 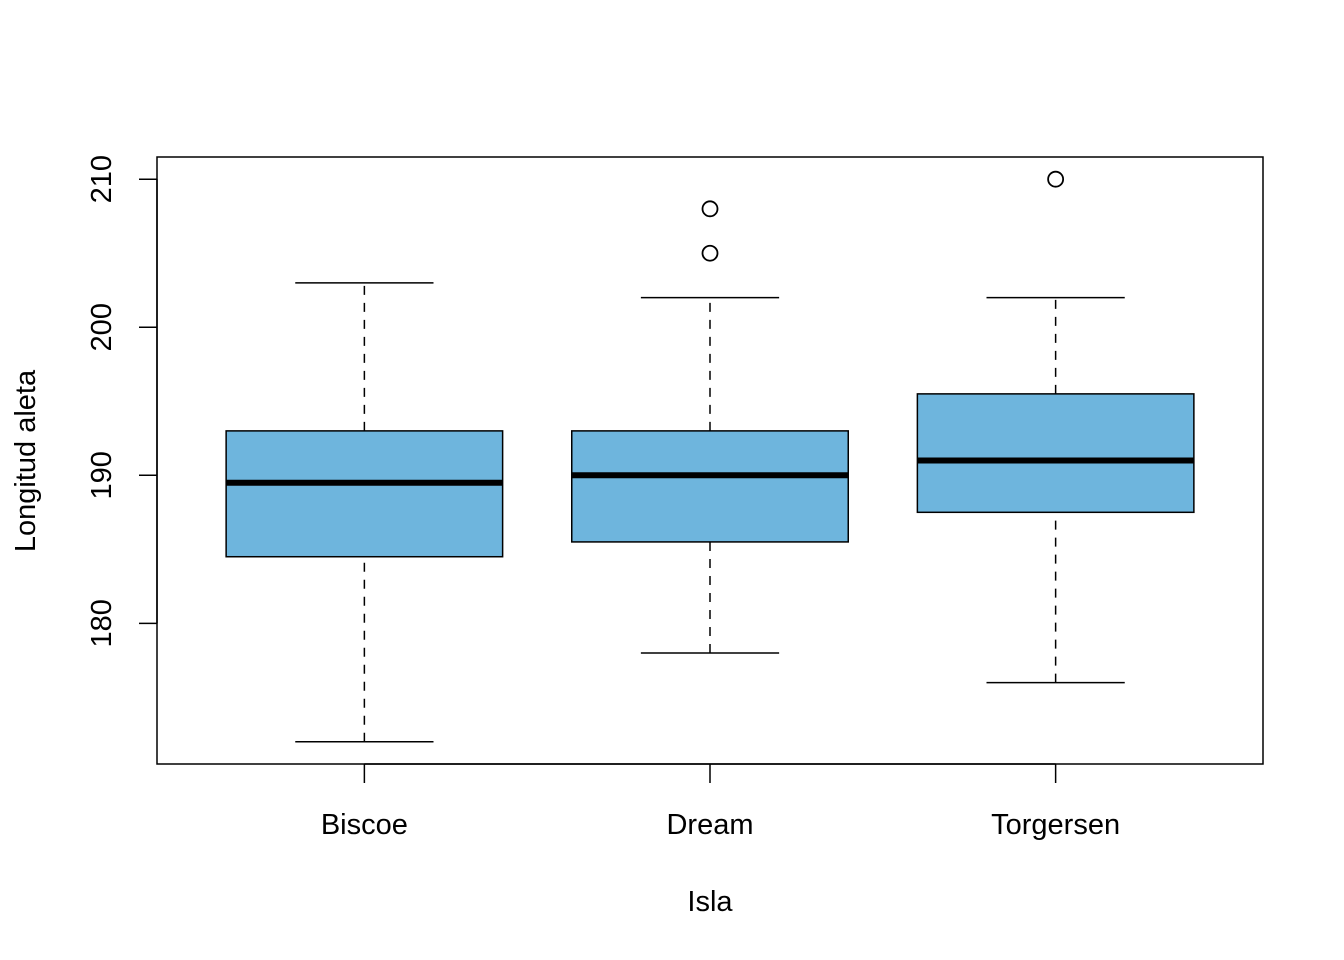 I want to click on box-biscoe, so click(x=364, y=512).